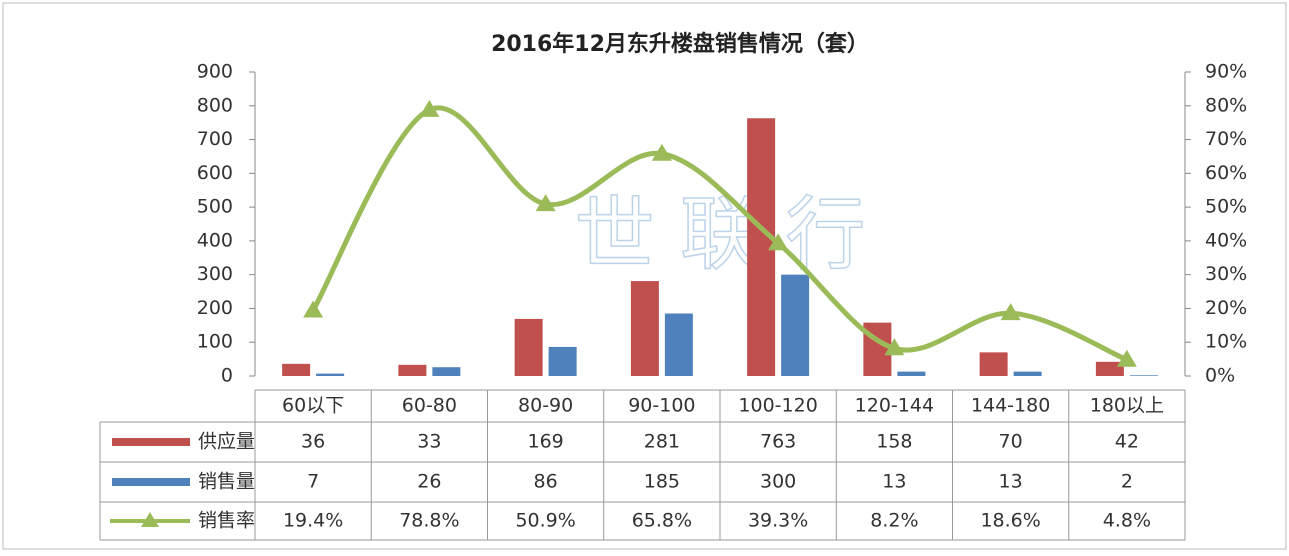 The image size is (1289, 556). What do you see at coordinates (1220, 376) in the screenshot?
I see `y2-tick-label: 0%` at bounding box center [1220, 376].